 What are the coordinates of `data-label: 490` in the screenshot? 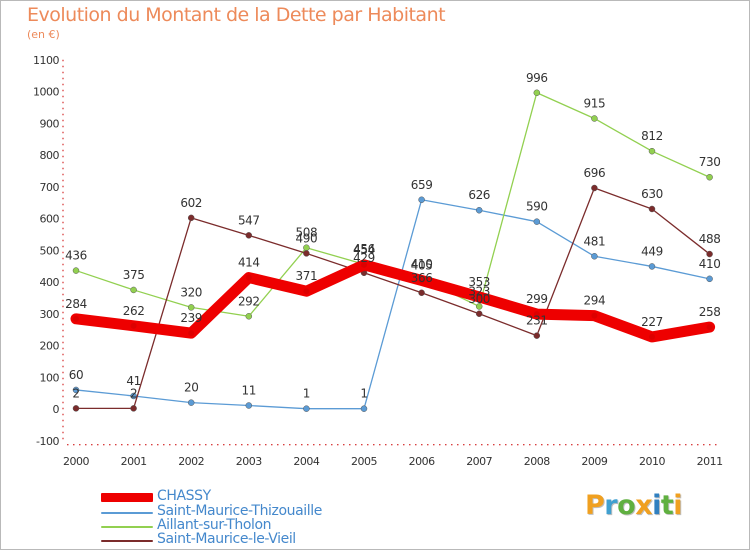 It's located at (307, 238).